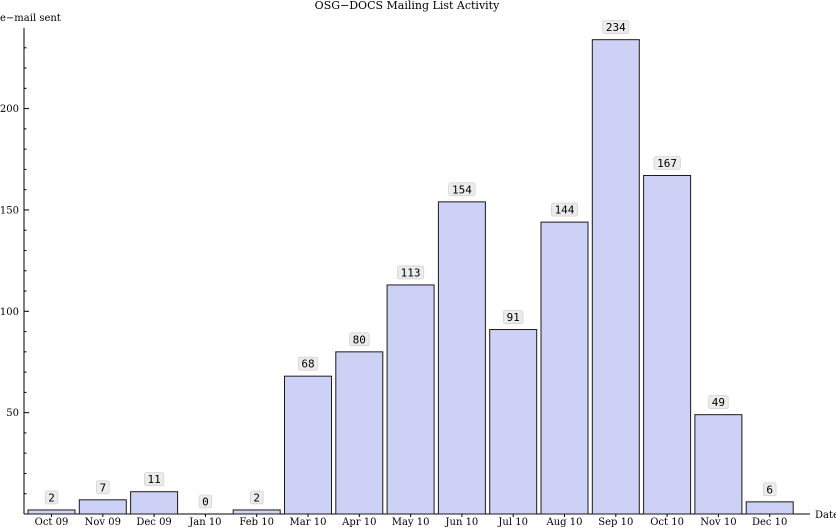 This screenshot has width=836, height=531. Describe the element at coordinates (12, 413) in the screenshot. I see `y-tick-label: 50` at that location.